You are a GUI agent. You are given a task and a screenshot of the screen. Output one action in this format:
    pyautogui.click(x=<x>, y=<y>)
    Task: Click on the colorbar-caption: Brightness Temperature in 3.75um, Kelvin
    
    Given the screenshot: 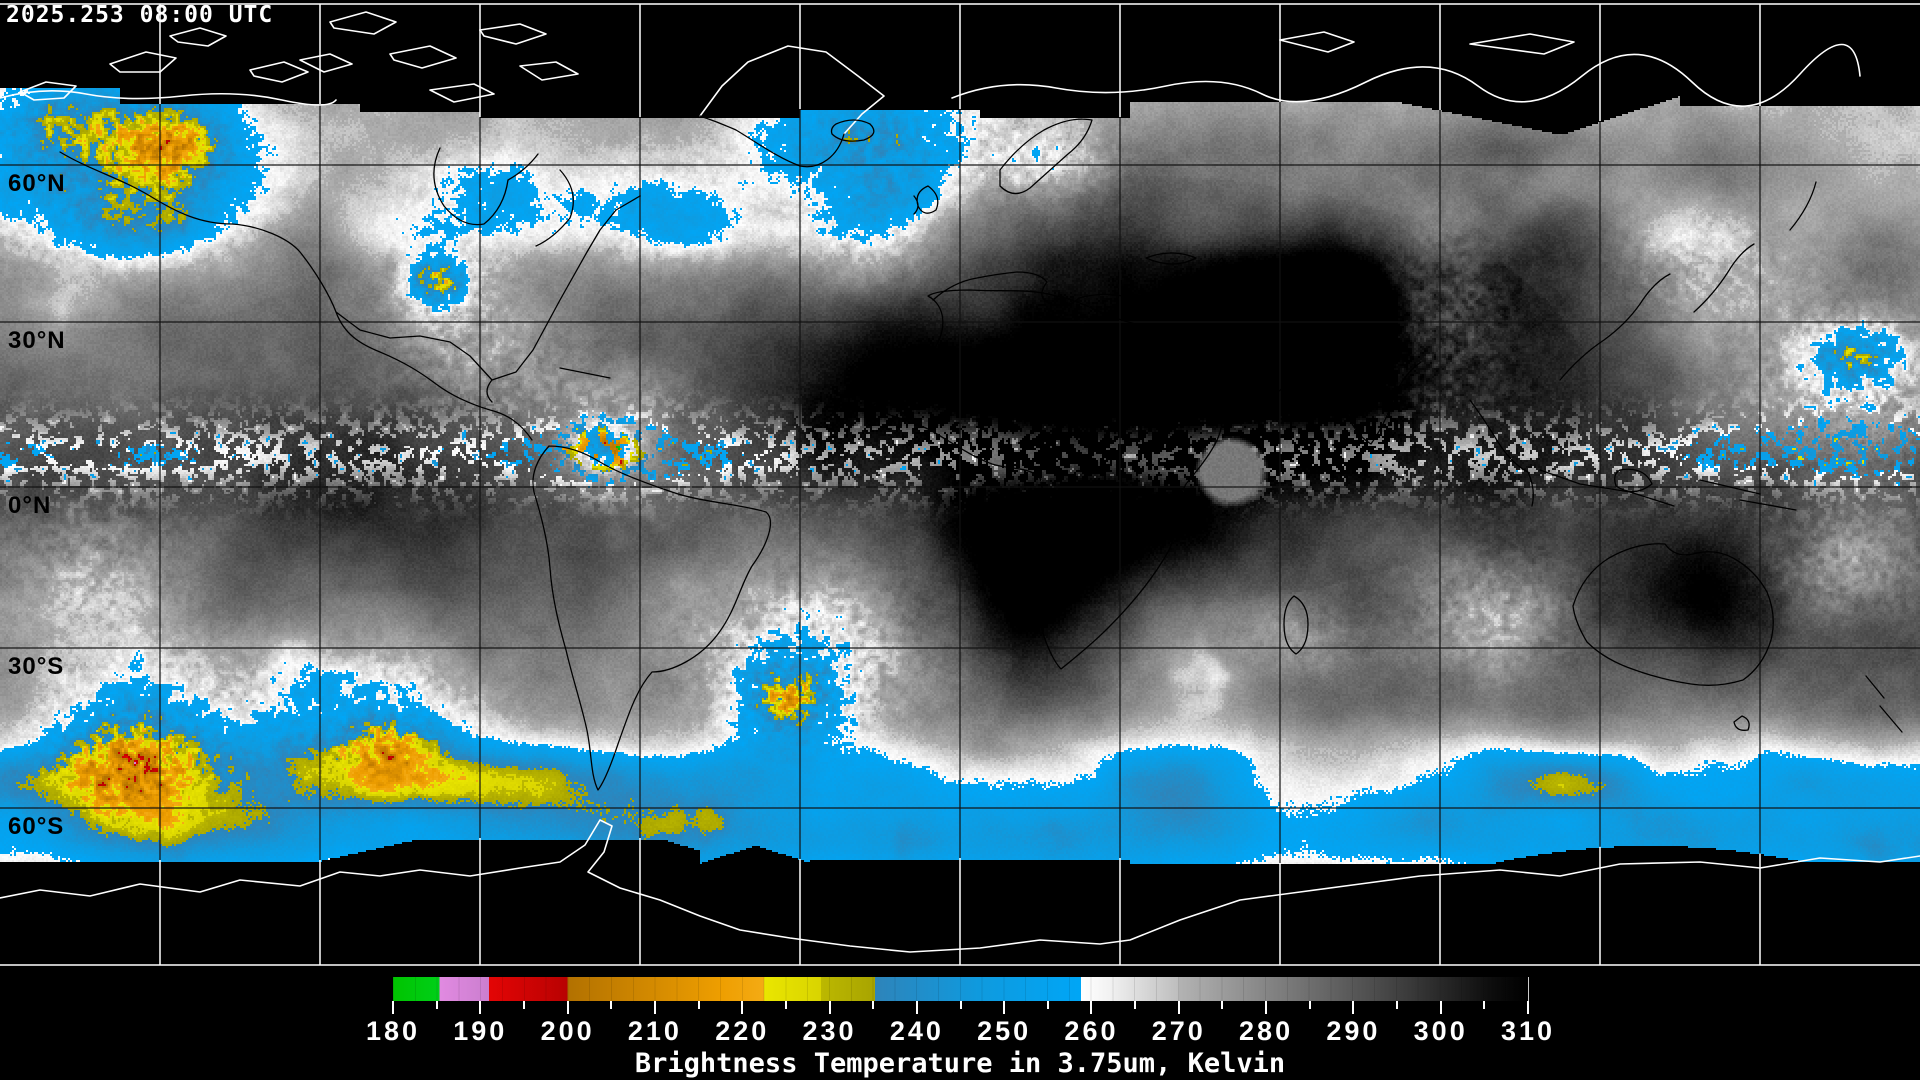 What is the action you would take?
    pyautogui.click(x=960, y=1063)
    